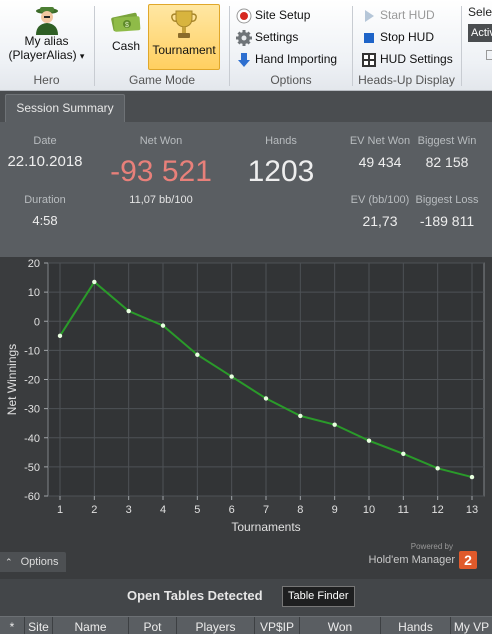 The width and height of the screenshot is (492, 634). I want to click on hand-importing-button: Hand Importing, so click(286, 59).